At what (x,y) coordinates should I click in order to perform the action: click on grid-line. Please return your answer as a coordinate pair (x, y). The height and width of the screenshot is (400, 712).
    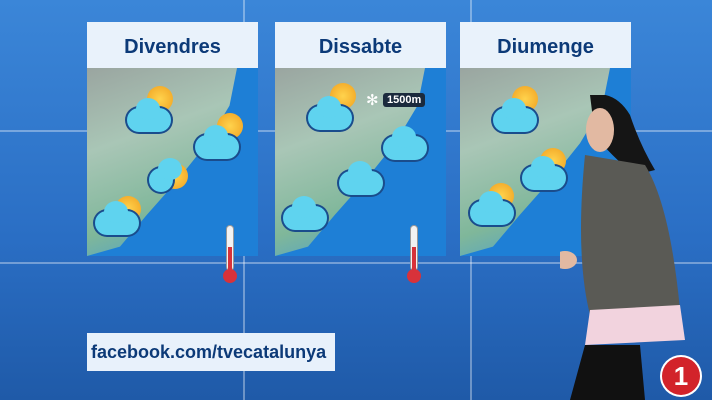
    Looking at the image, I should click on (356, 263).